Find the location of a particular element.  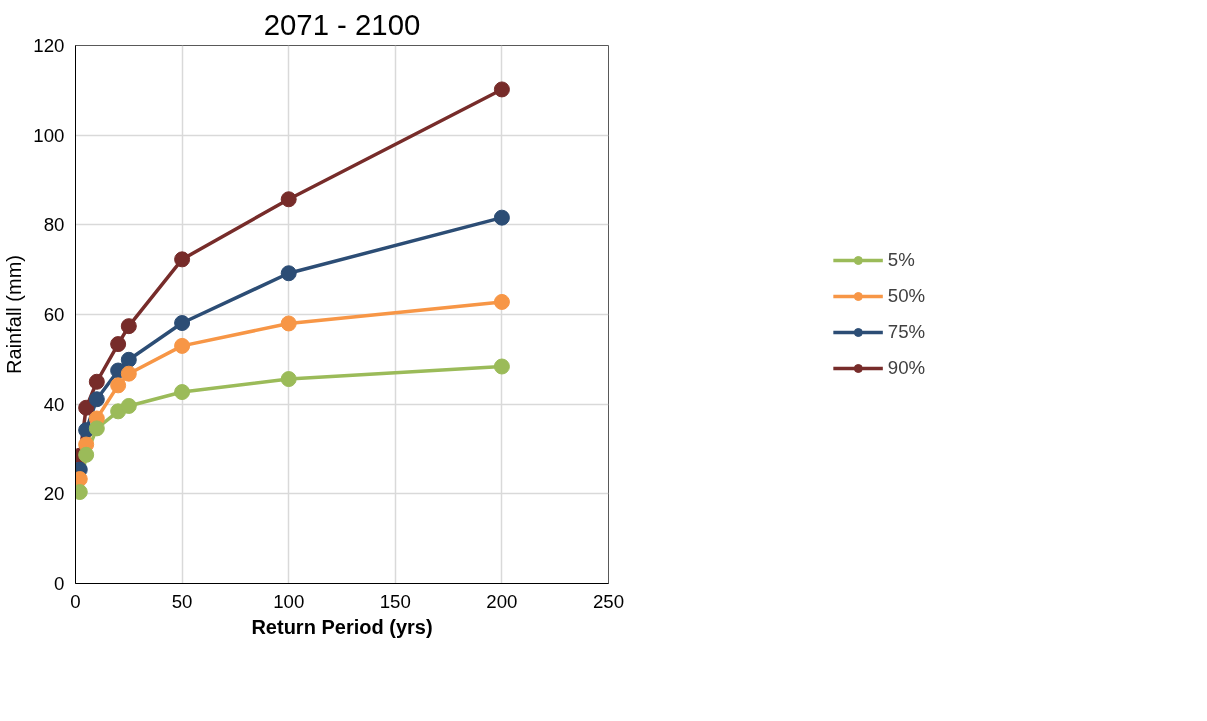

y-tick-label: 40 is located at coordinates (54, 404).